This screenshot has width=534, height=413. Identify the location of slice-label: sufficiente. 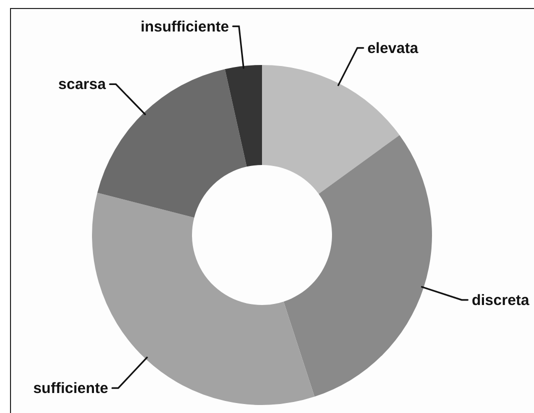
(70, 389).